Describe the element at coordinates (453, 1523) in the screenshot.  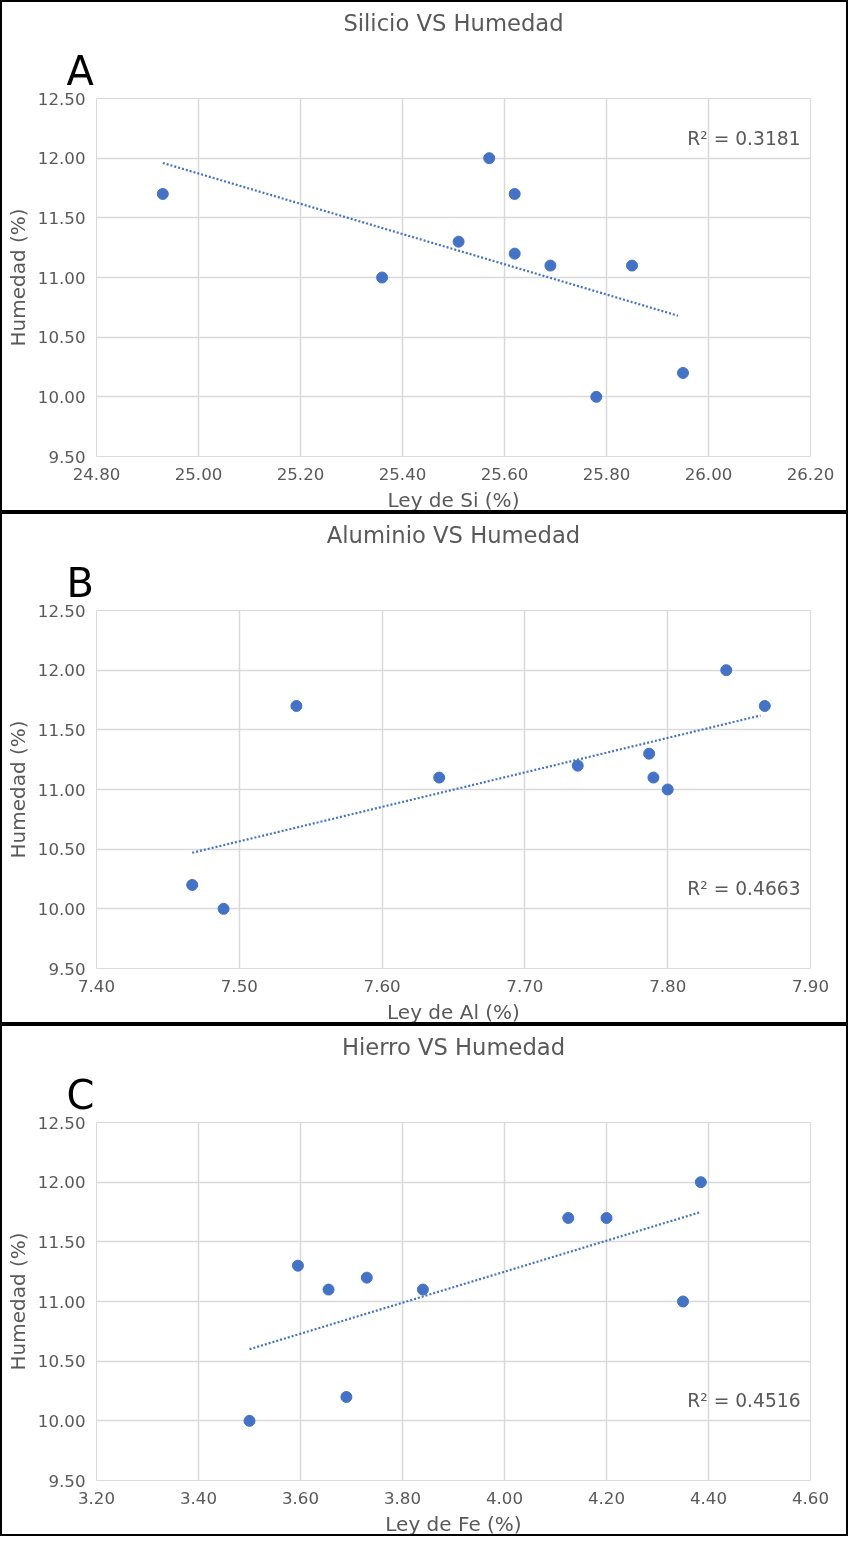
I see `x-axis-title: Ley de Fe (%)` at that location.